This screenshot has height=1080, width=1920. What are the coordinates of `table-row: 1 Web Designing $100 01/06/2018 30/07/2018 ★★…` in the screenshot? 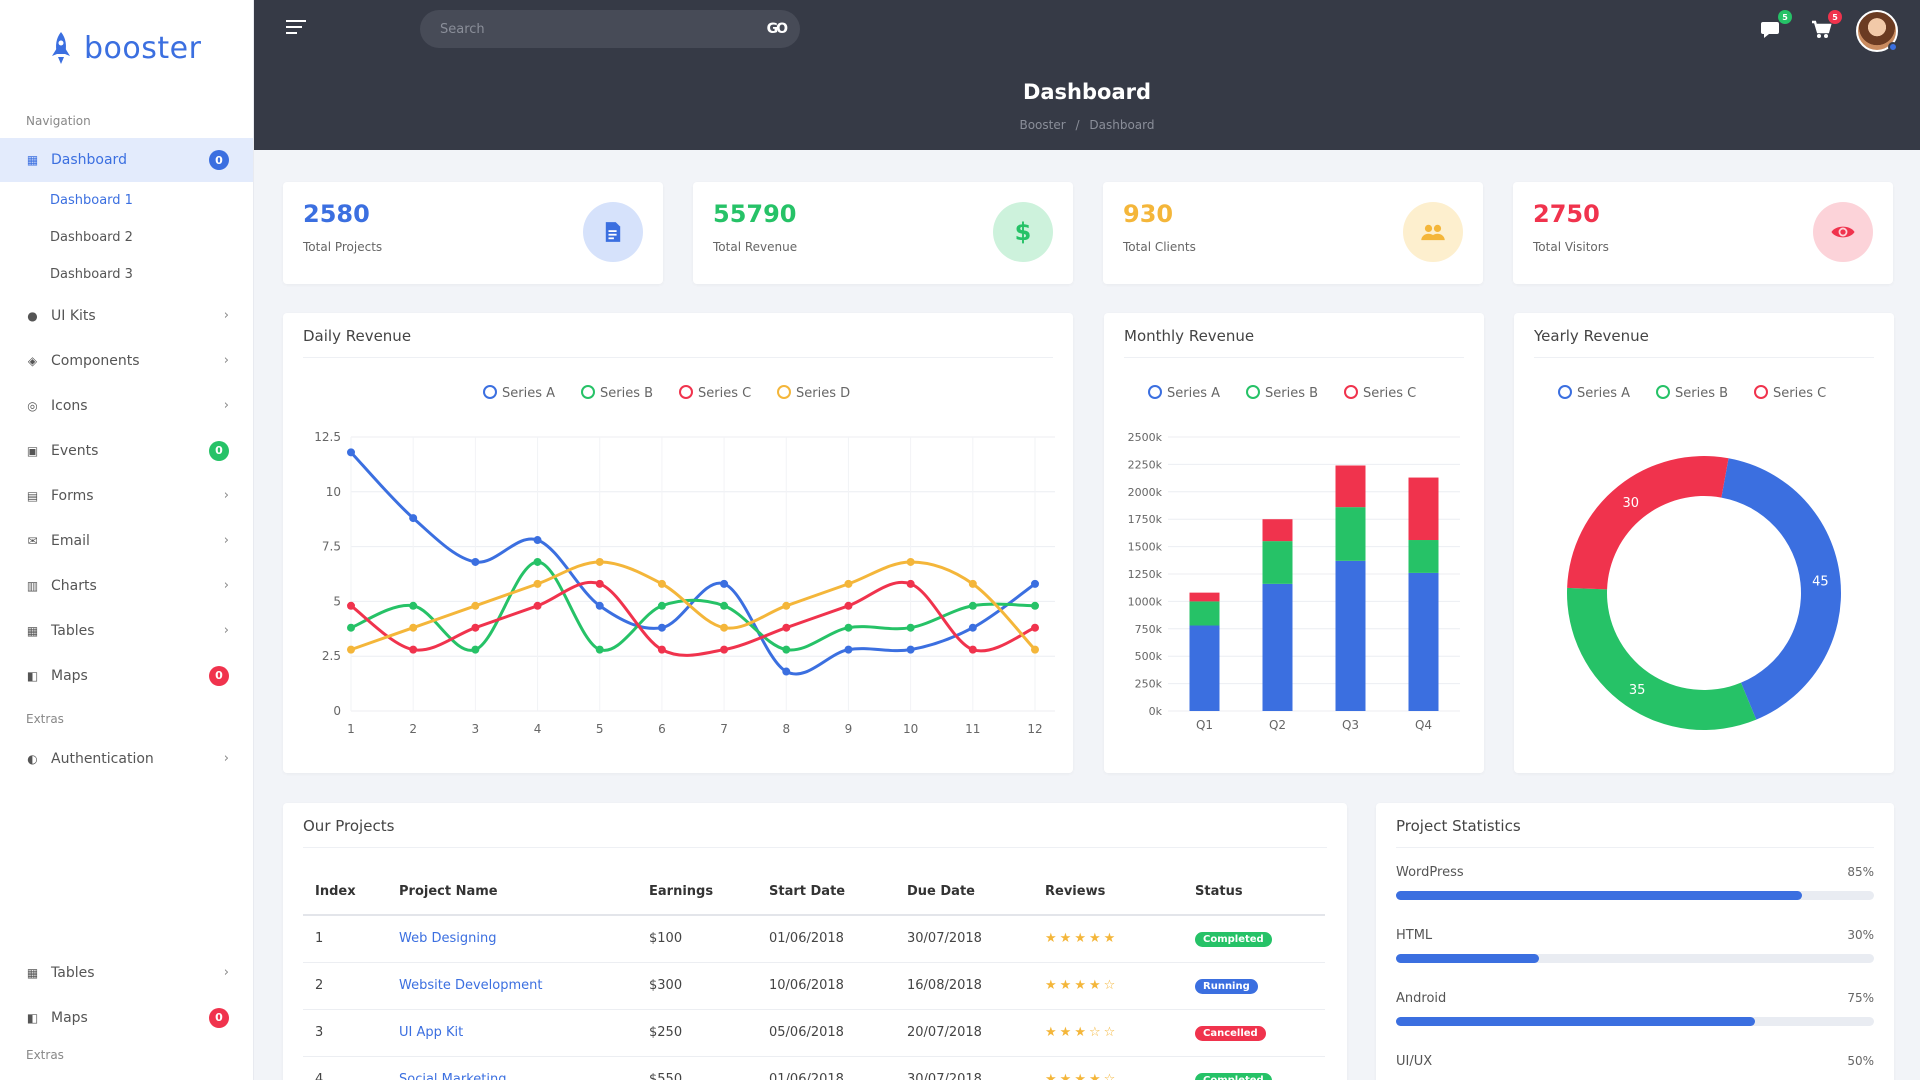 It's located at (814, 939).